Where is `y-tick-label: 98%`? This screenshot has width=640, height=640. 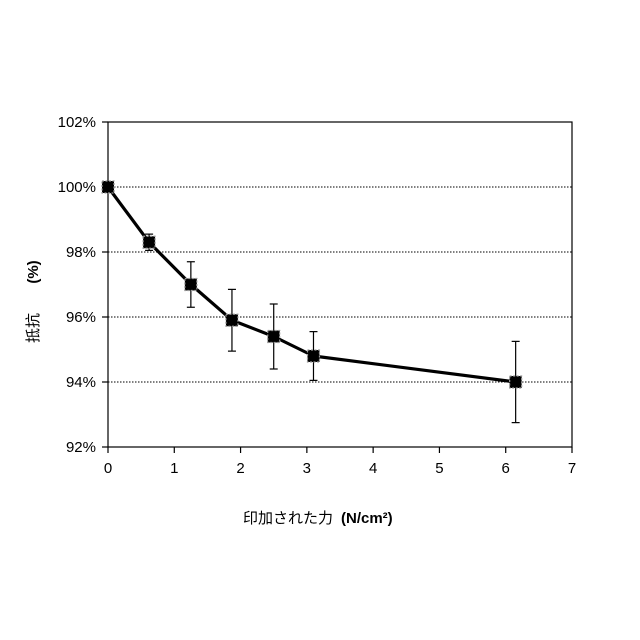
y-tick-label: 98% is located at coordinates (81, 252).